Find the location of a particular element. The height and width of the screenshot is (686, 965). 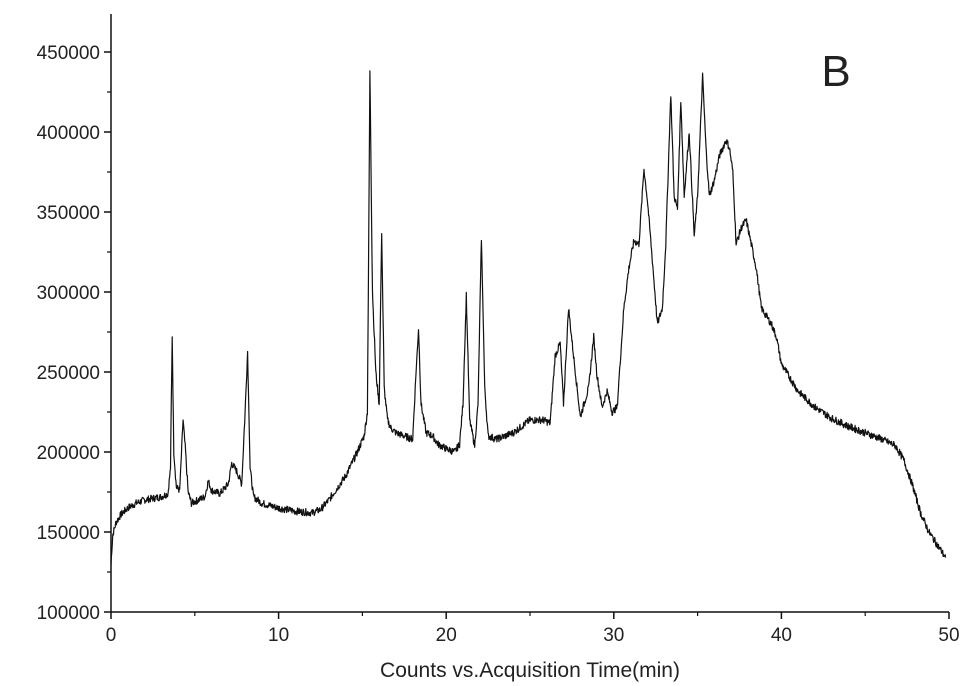

y-tick-label: 150000 is located at coordinates (68, 533).